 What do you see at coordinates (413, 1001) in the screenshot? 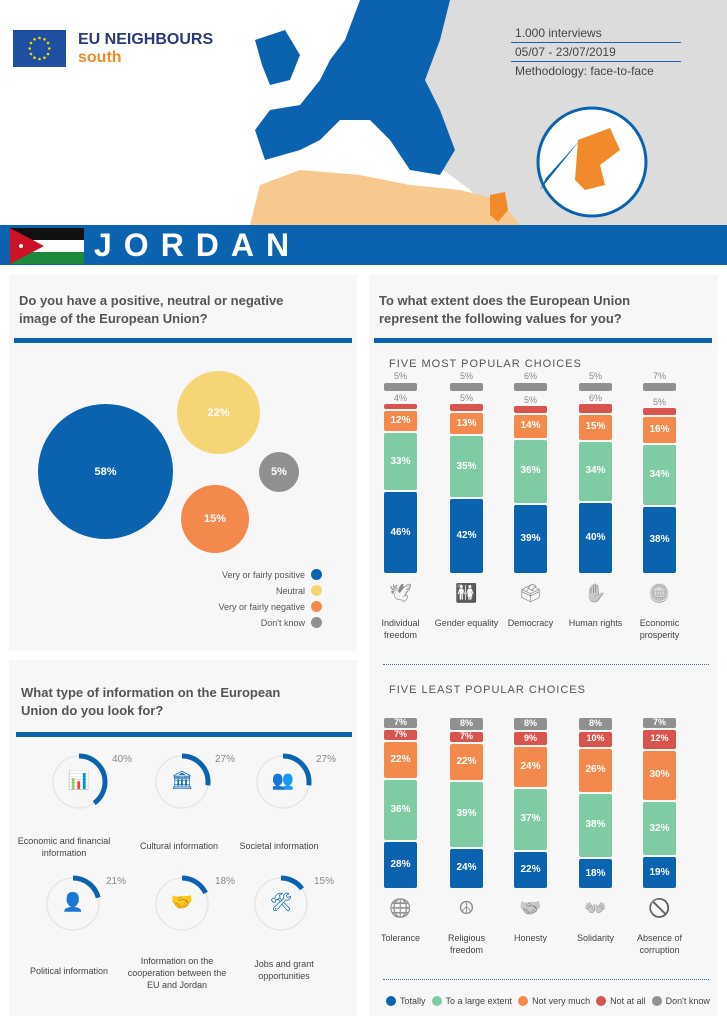
I see `legend-label: Totally` at bounding box center [413, 1001].